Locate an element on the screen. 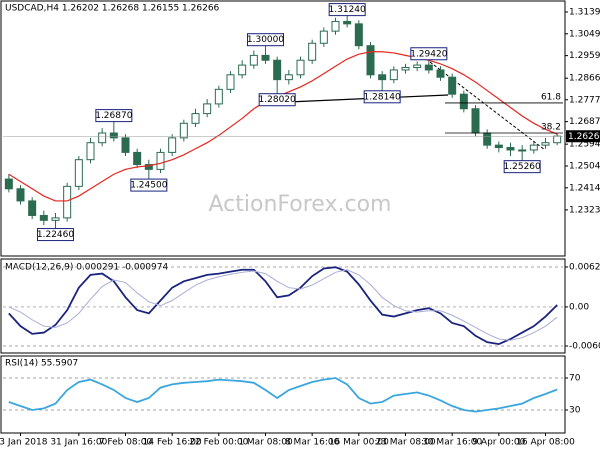 Image resolution: width=600 pixels, height=450 pixels. y-tick-label: 70 is located at coordinates (575, 379).